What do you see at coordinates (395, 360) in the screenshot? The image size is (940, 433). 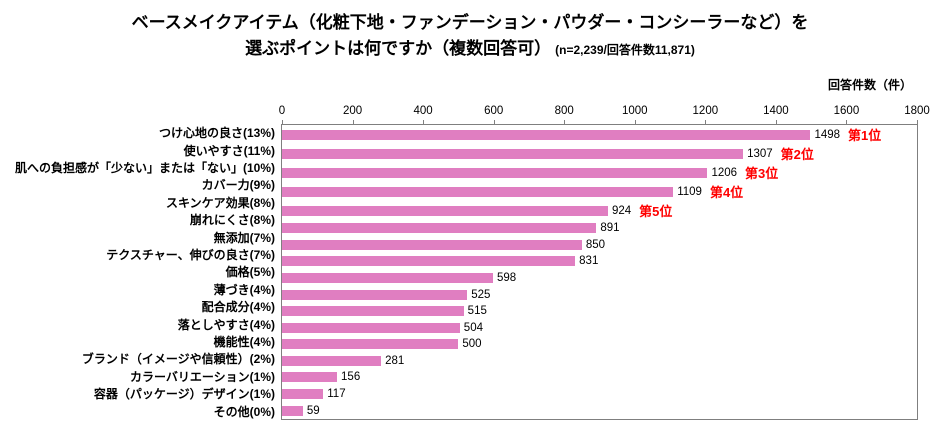 I see `value-label: 281` at bounding box center [395, 360].